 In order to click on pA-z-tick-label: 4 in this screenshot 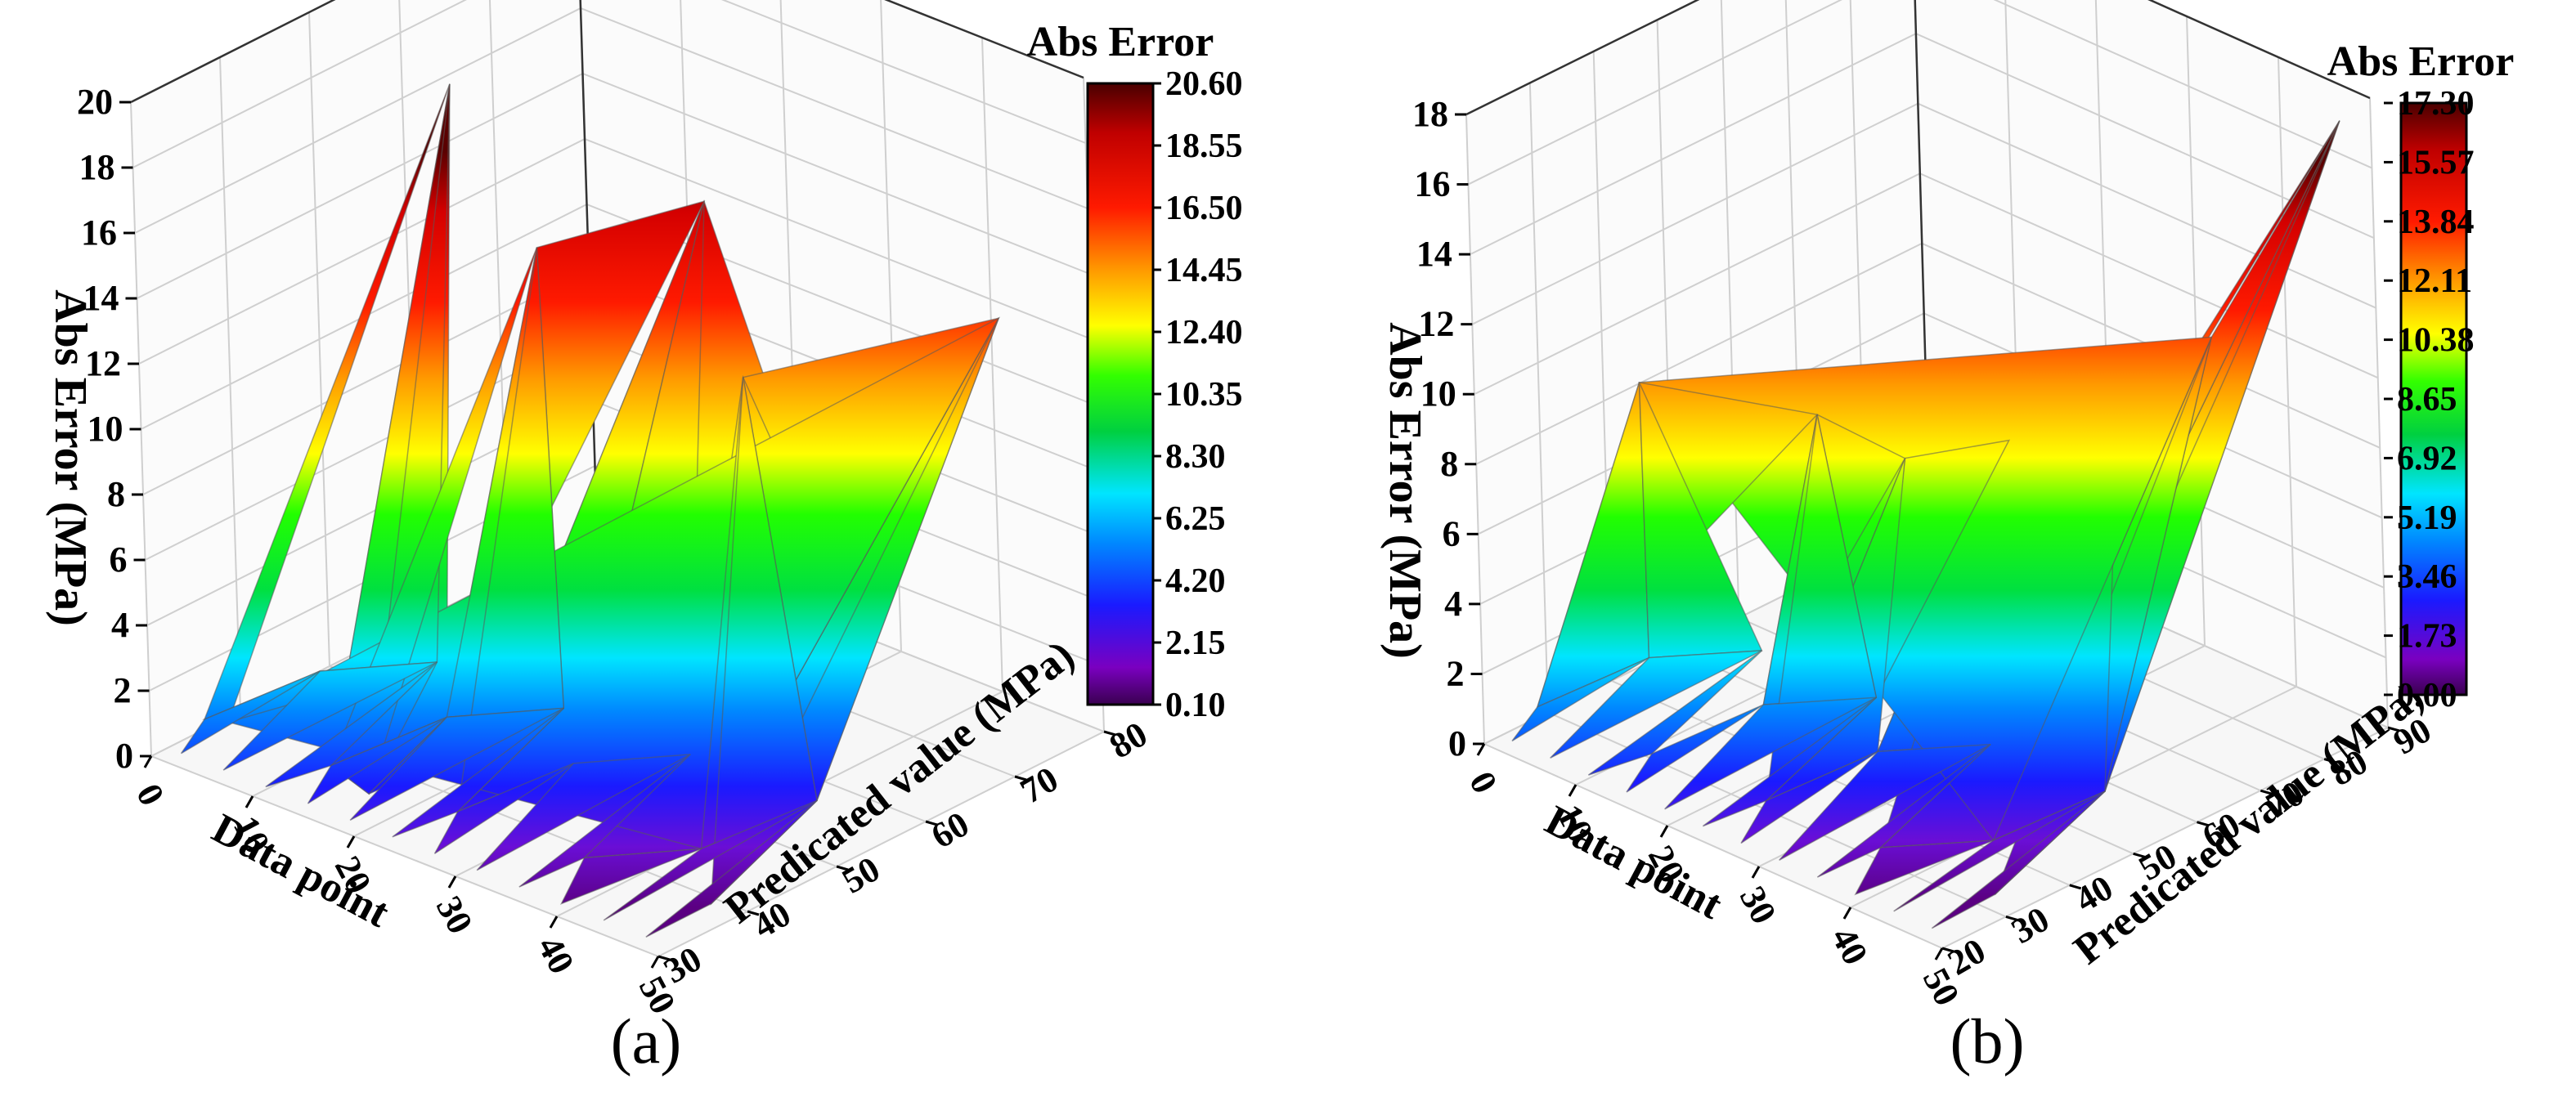, I will do `click(120, 625)`.